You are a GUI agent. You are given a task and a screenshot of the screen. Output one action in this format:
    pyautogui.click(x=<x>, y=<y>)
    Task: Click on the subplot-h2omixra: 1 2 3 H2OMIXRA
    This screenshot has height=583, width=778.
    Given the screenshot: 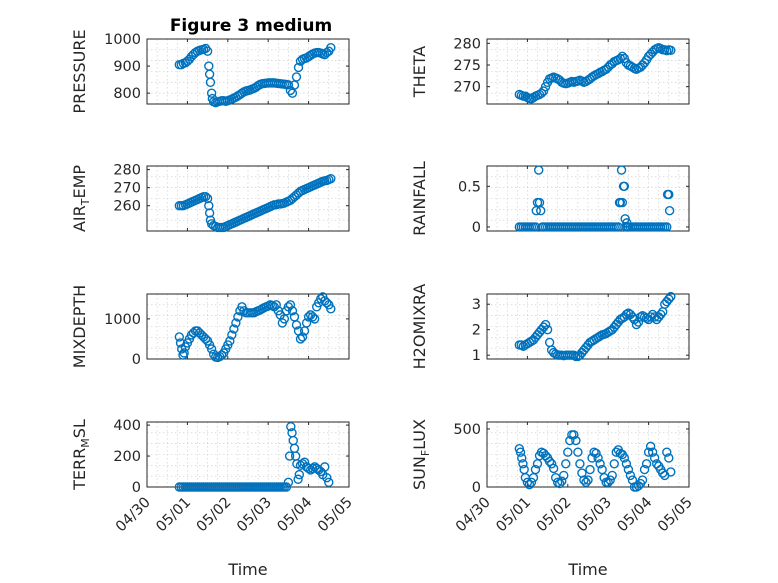 What is the action you would take?
    pyautogui.click(x=550, y=327)
    